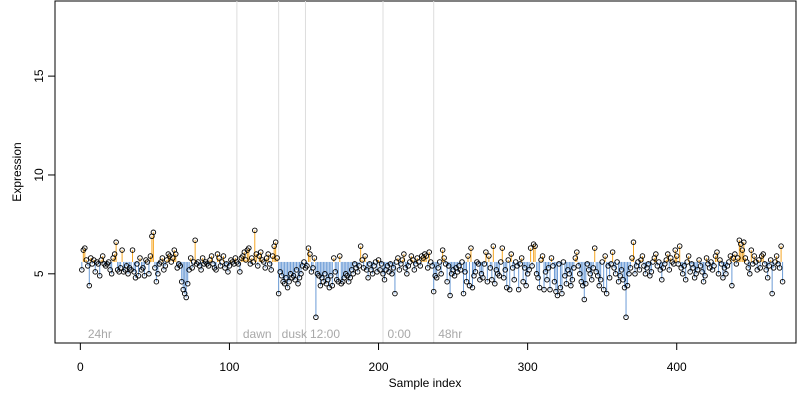 This screenshot has width=800, height=400. Describe the element at coordinates (229, 367) in the screenshot. I see `x-tick-label-1: 100` at that location.